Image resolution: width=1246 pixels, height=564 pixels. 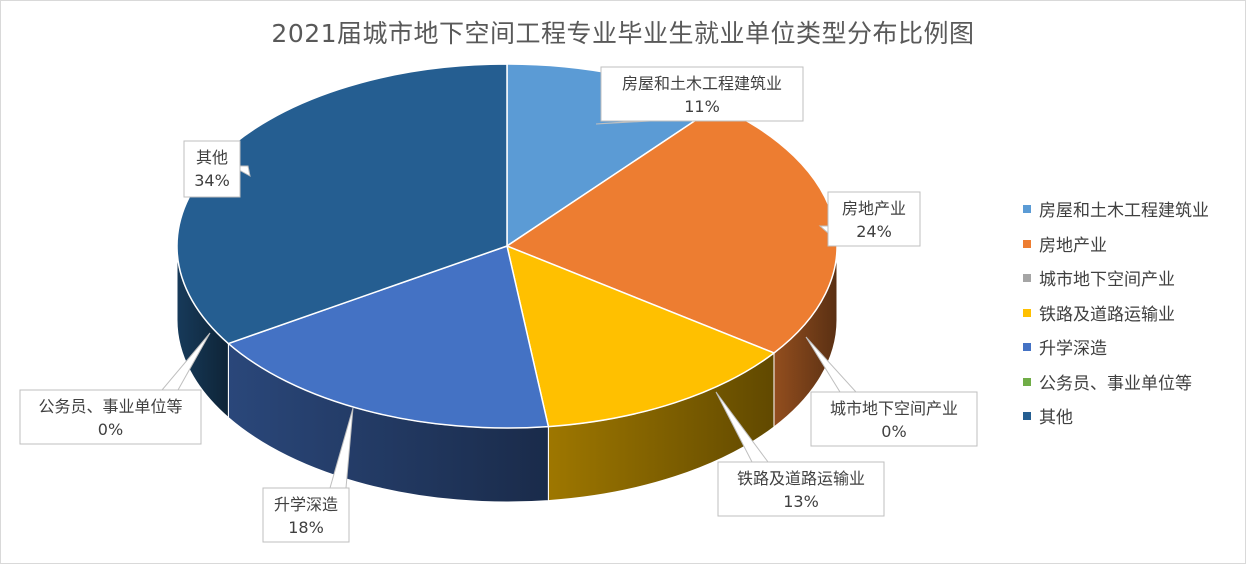 I want to click on data-label-1: 房地产业 24%, so click(x=869, y=219).